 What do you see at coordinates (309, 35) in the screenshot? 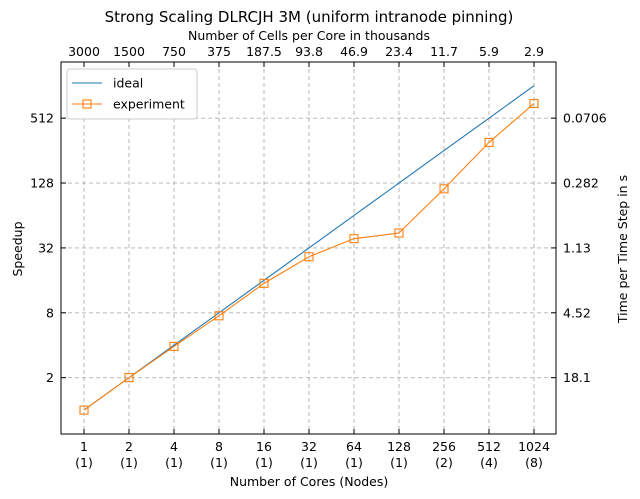
I see `top-axis-label: Number of Cells per Core in thousands` at bounding box center [309, 35].